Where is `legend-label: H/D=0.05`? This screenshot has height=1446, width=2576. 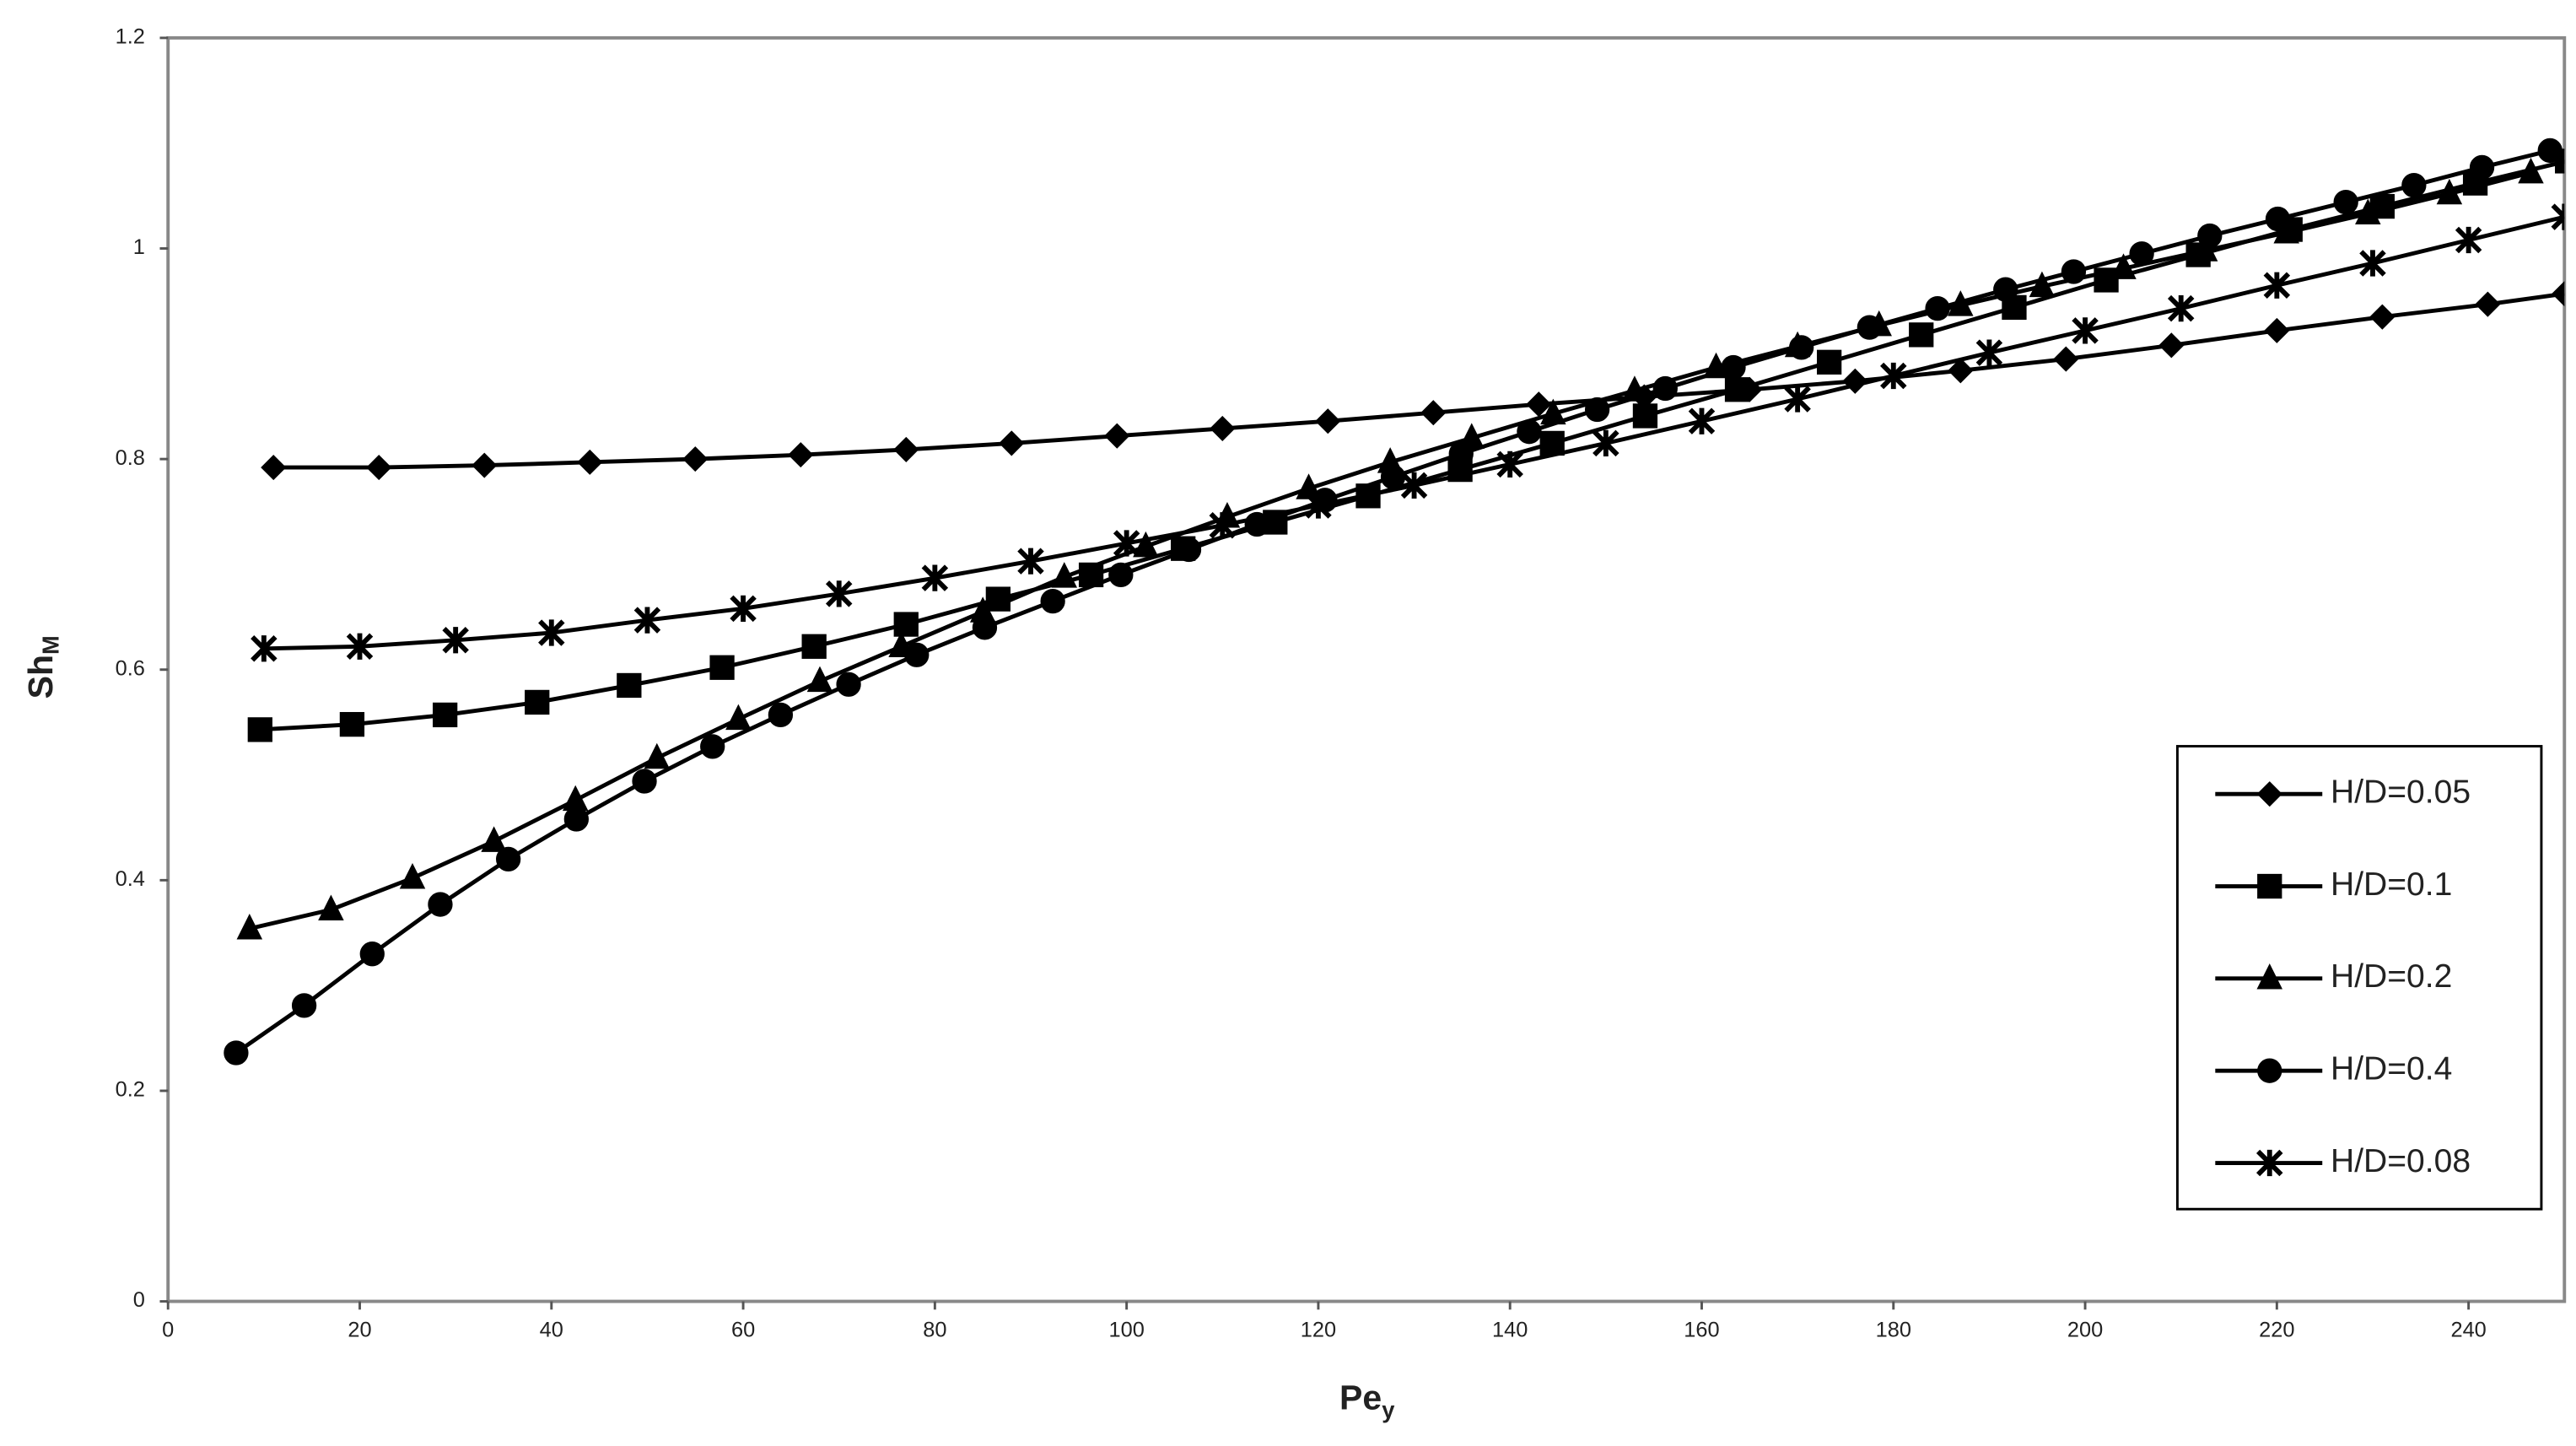
legend-label: H/D=0.05 is located at coordinates (2401, 792).